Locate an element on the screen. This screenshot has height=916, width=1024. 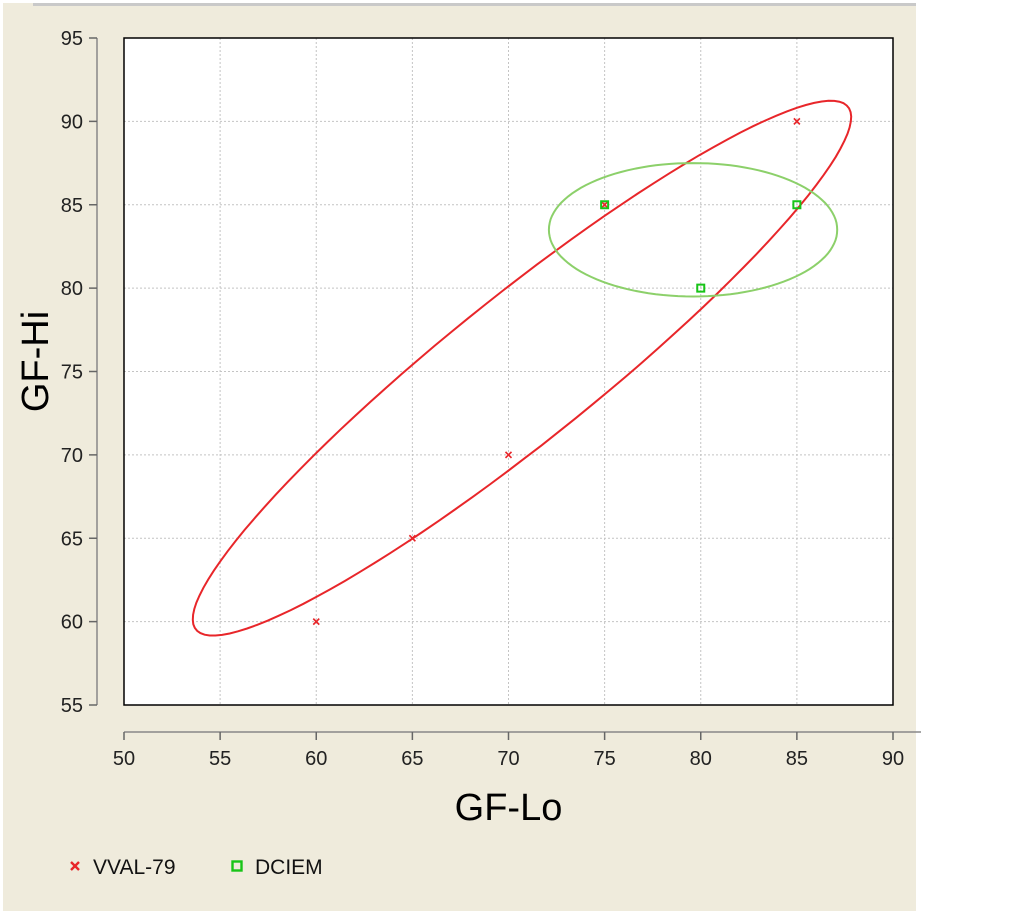
x-tick-label-60: 60 is located at coordinates (316, 759).